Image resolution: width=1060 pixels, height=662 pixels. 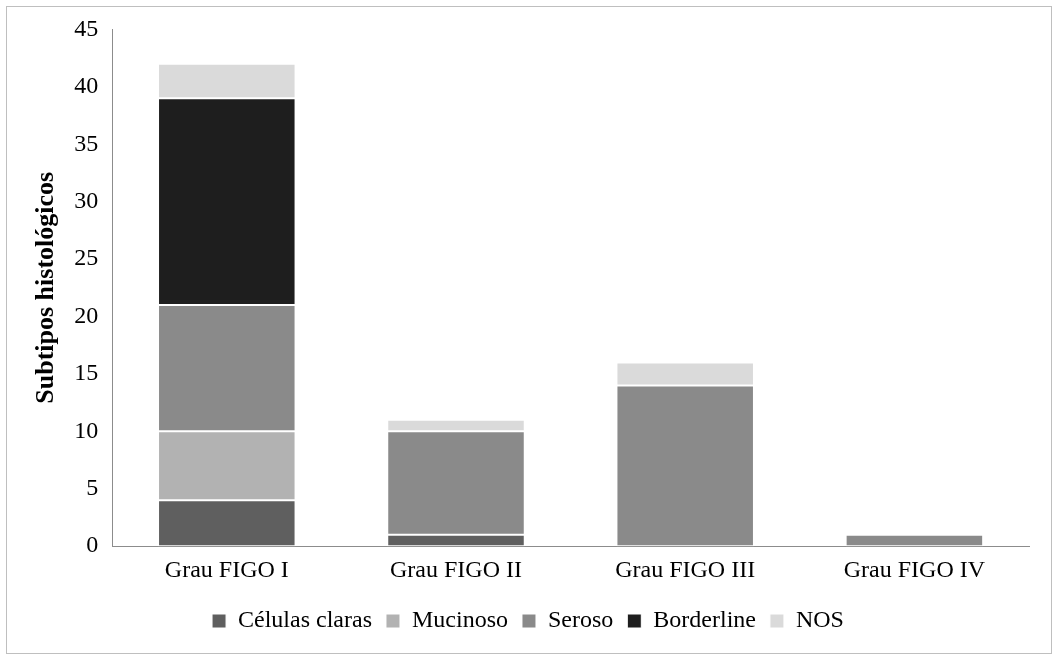 I want to click on y-tick-label: 20, so click(x=86, y=314).